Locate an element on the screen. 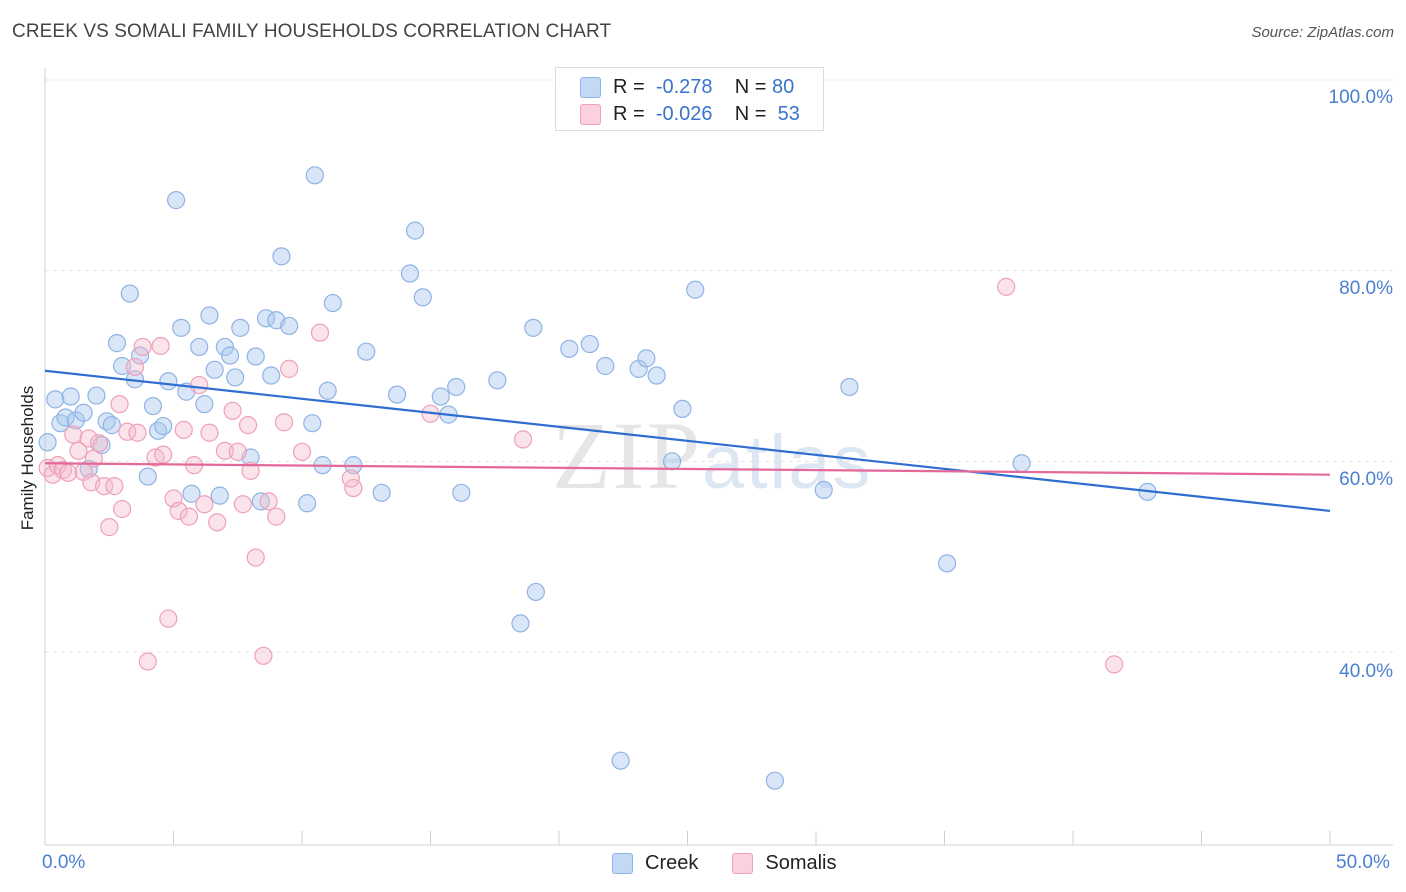  legend-r-value-somalis: -0.026 is located at coordinates (684, 113).